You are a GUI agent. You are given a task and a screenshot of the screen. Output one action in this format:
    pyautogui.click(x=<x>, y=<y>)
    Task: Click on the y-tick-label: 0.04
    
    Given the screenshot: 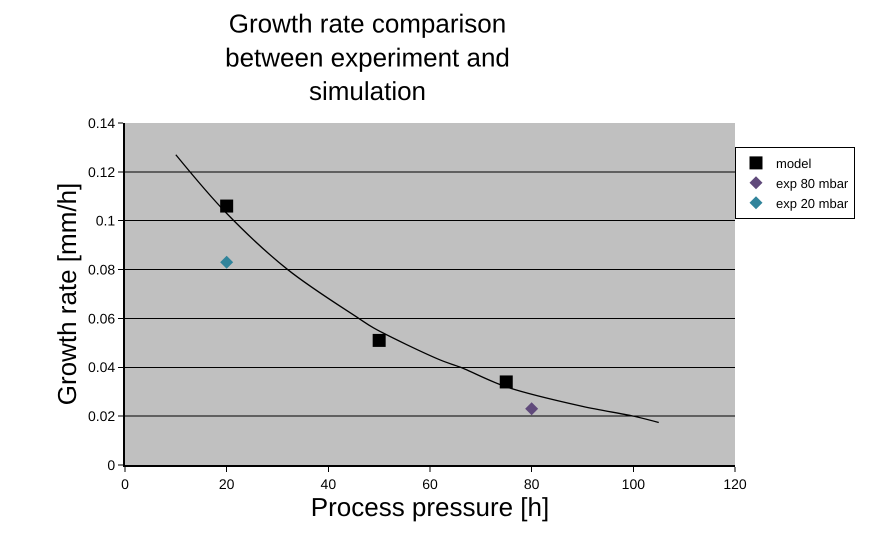 What is the action you would take?
    pyautogui.click(x=102, y=367)
    